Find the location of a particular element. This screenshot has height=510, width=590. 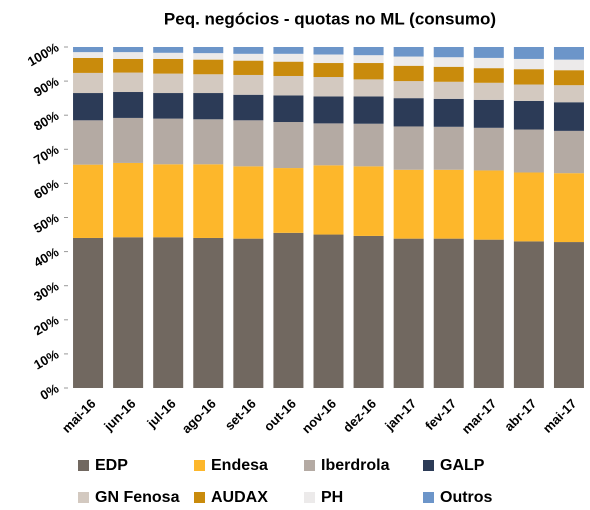

y-tick-label: 30% is located at coordinates (46, 291).